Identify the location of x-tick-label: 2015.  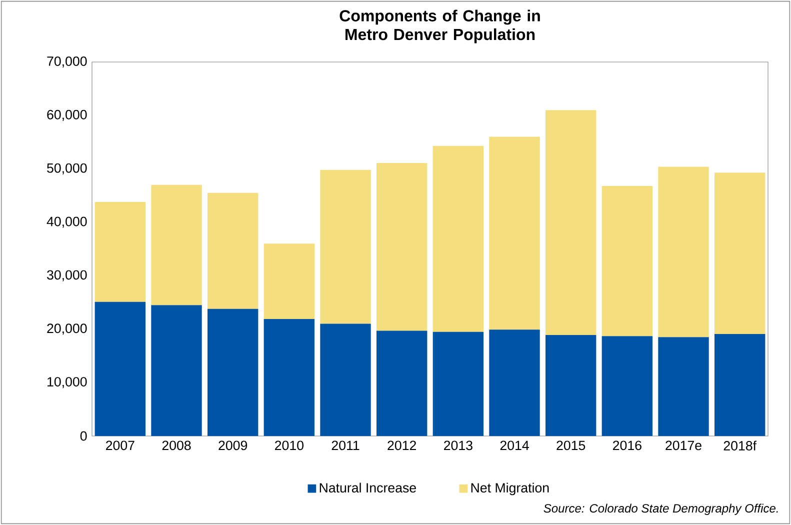
(571, 445).